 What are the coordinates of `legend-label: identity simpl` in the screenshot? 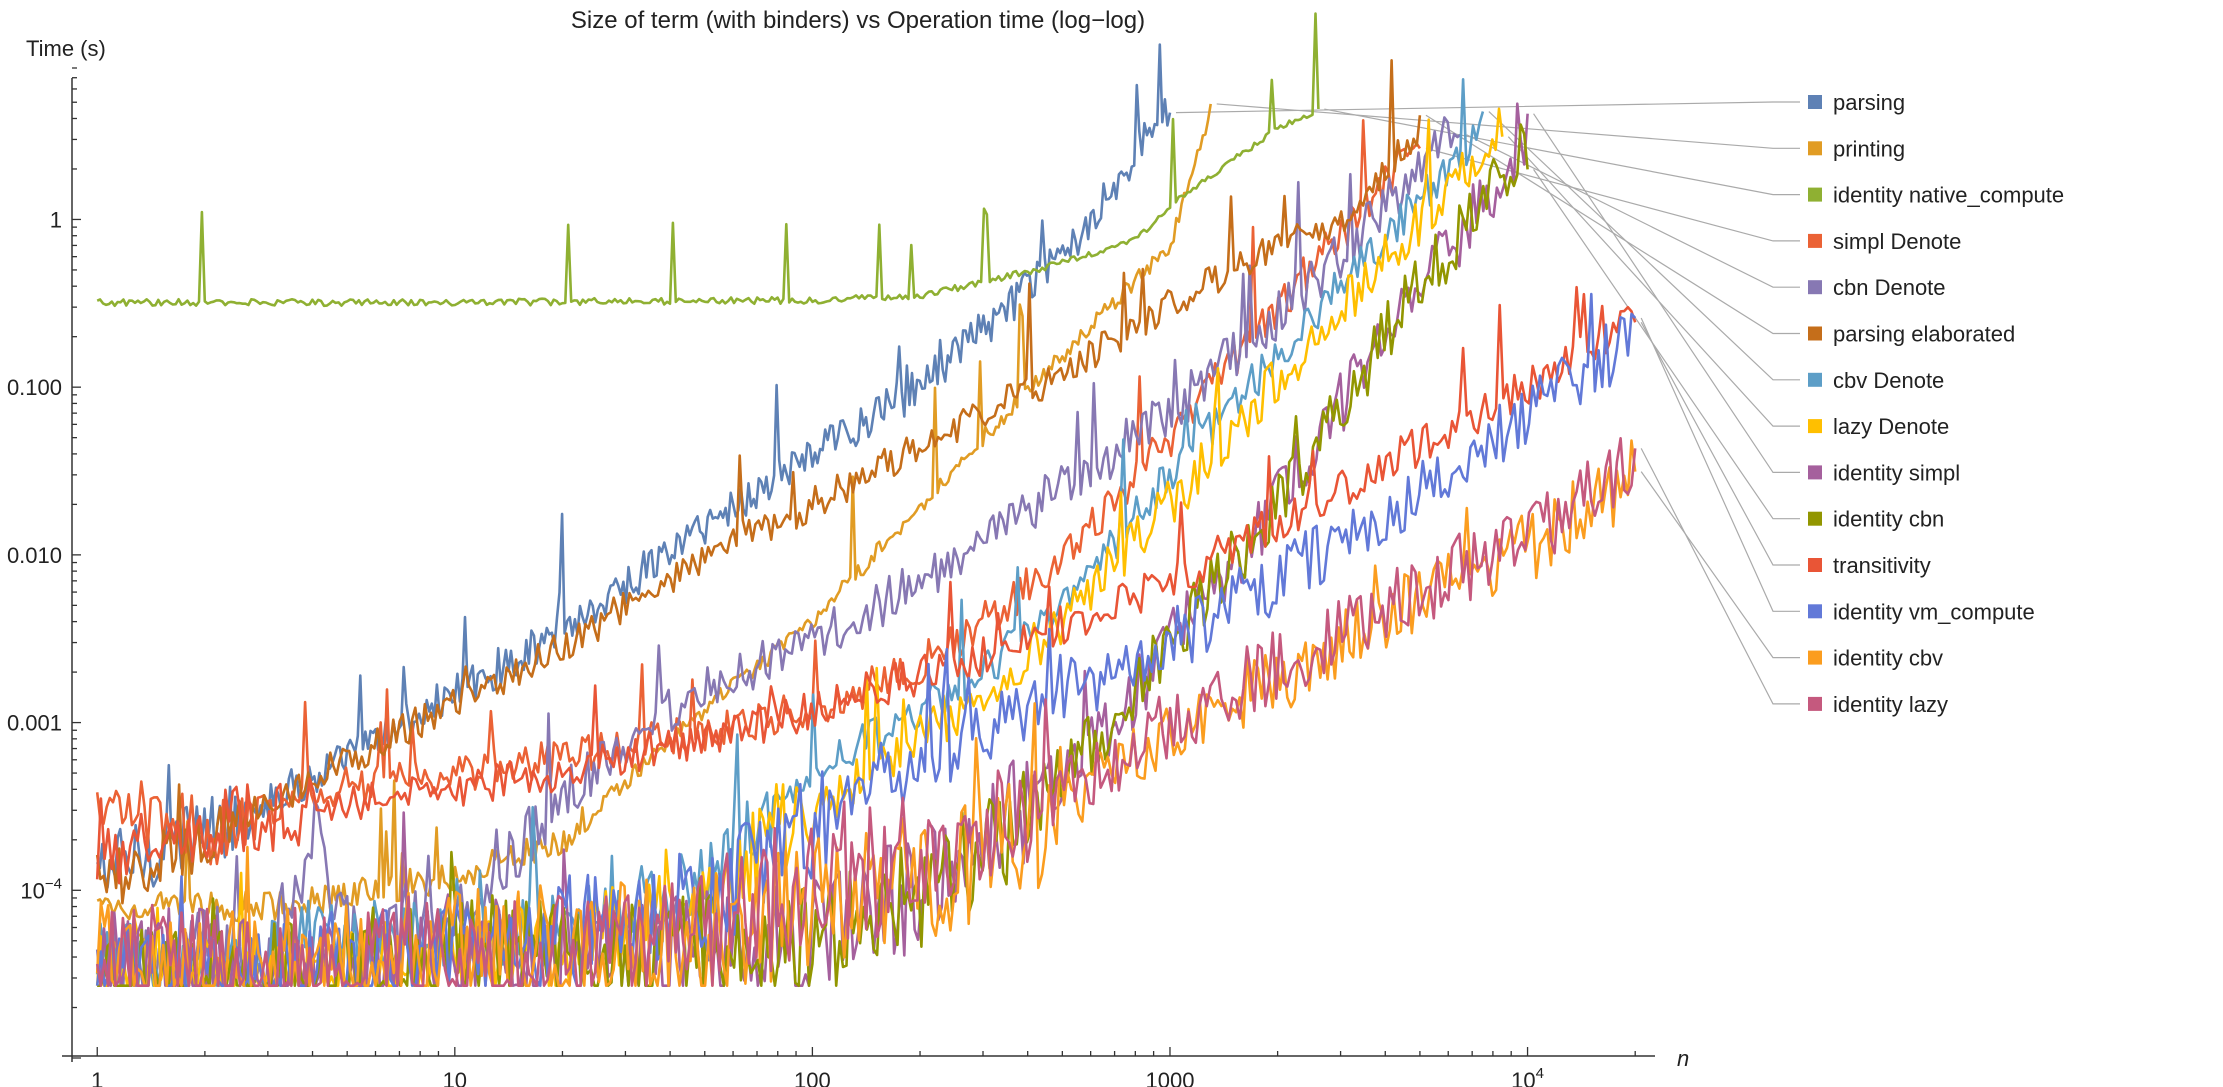 It's located at (1896, 472).